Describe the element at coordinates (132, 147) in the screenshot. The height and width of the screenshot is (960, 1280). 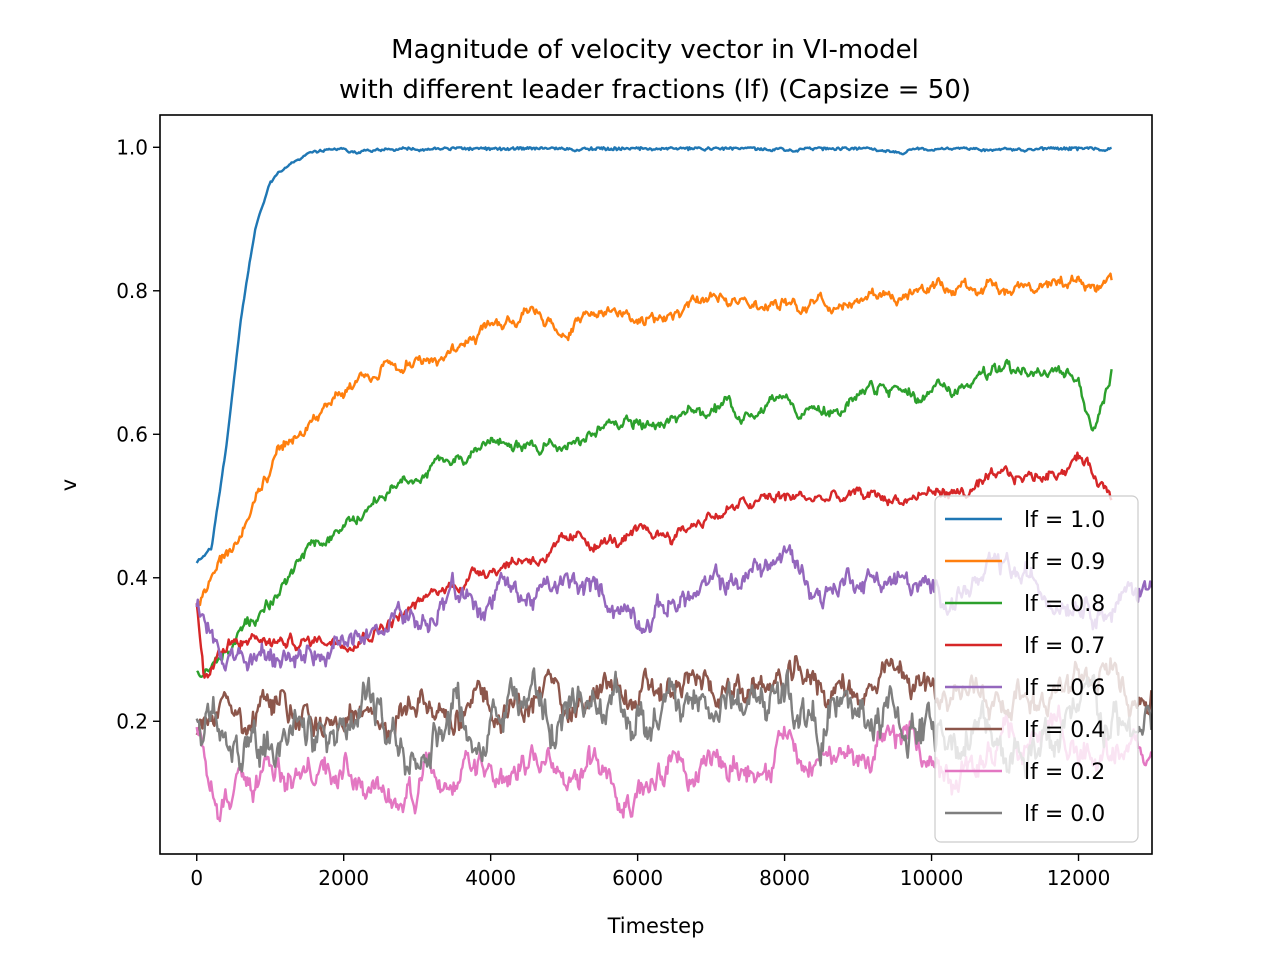
I see `y-tick-label: 1.0` at that location.